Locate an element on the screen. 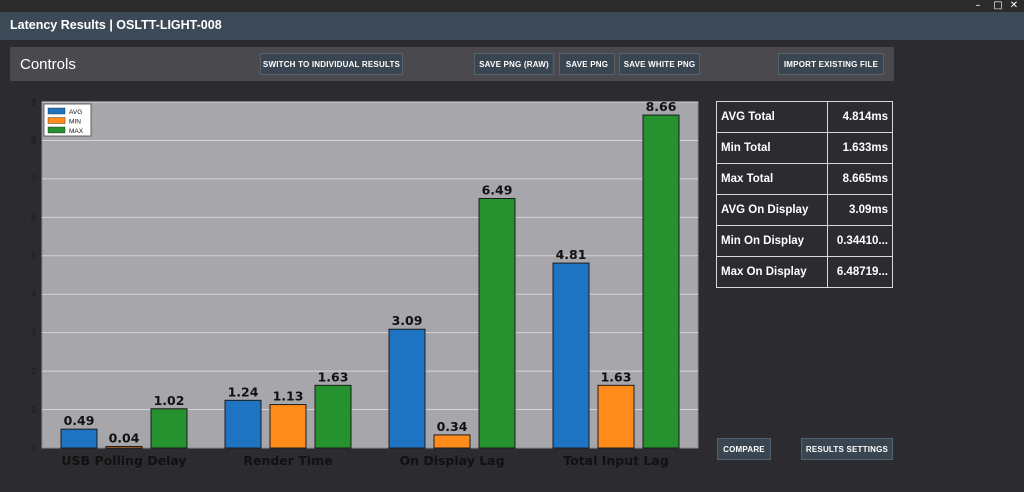  y-tick-label: 3 is located at coordinates (33, 333).